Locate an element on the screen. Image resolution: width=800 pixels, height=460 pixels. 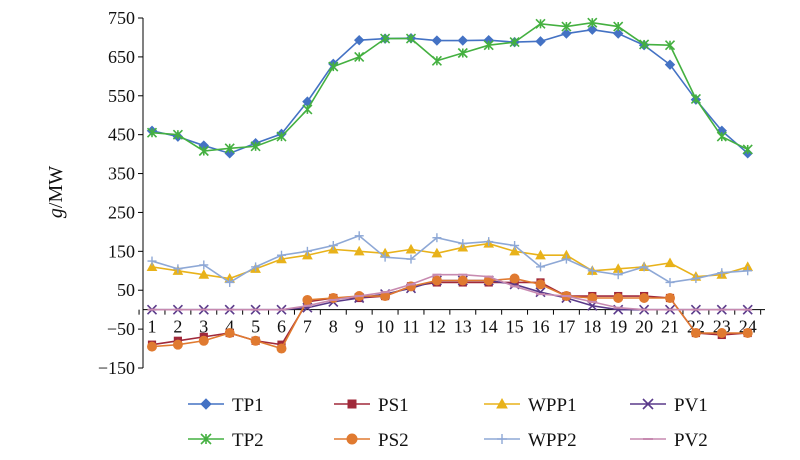
y-tick-label: 450 is located at coordinates (121, 135).